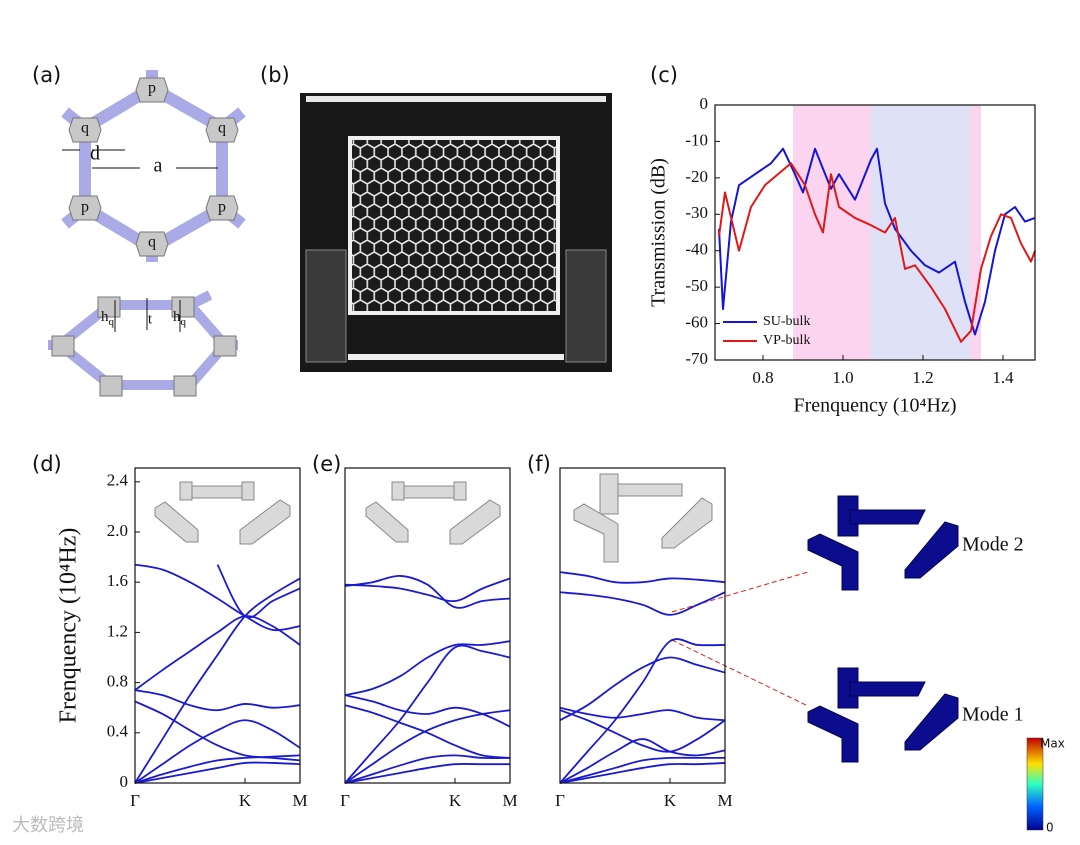 The width and height of the screenshot is (1080, 845). What do you see at coordinates (883, 629) in the screenshot?
I see `mode-shapes` at bounding box center [883, 629].